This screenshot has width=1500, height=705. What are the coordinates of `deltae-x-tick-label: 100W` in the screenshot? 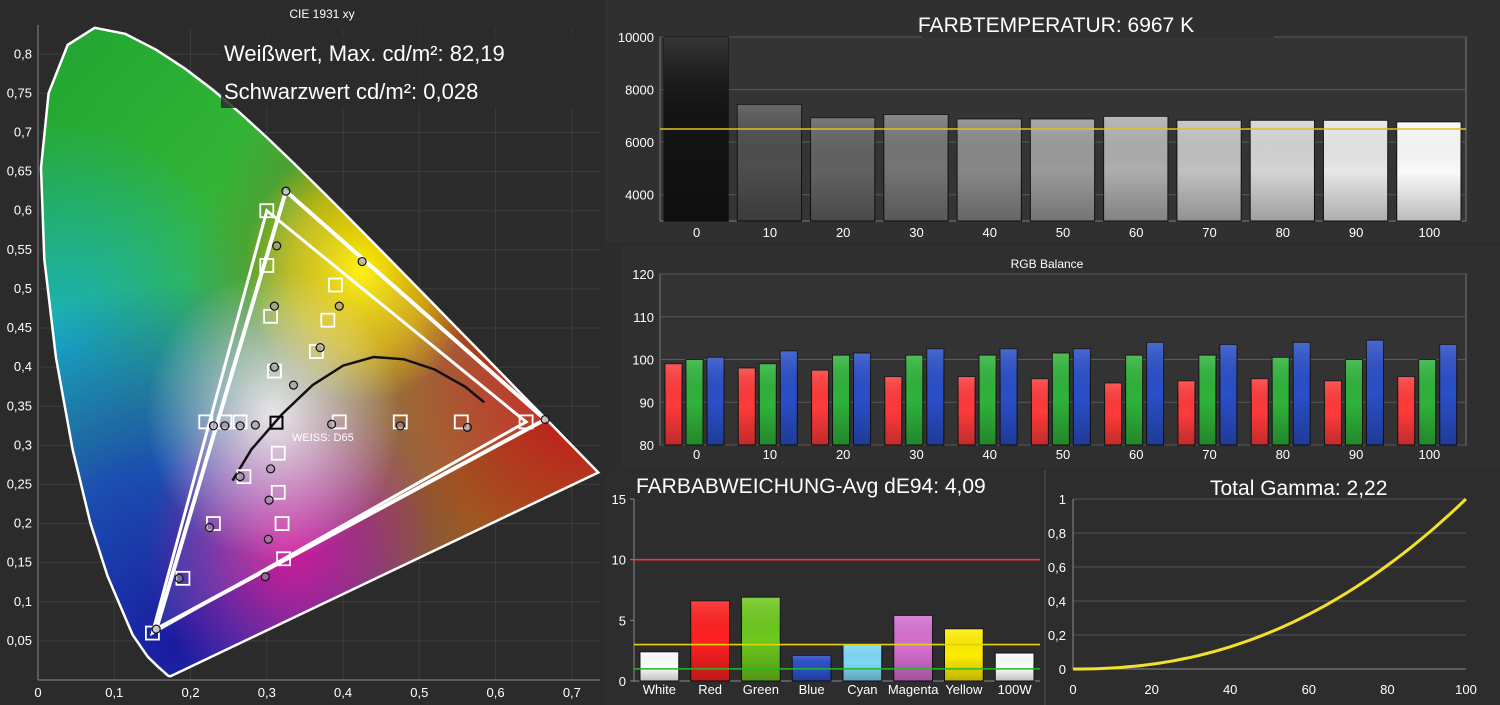 It's located at (1015, 689).